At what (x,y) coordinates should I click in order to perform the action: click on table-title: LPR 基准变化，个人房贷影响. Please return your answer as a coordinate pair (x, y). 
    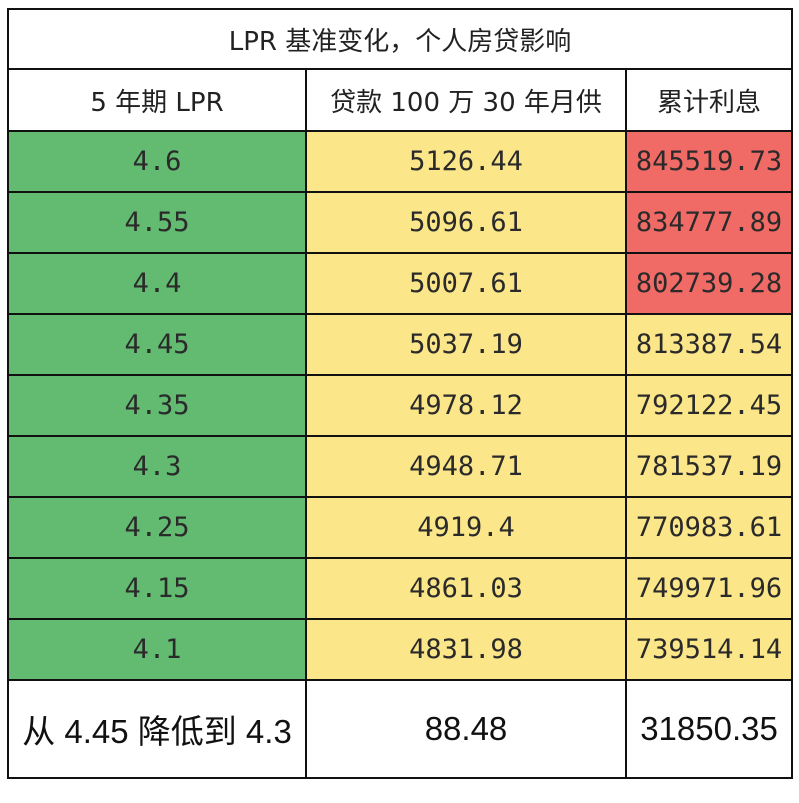
    Looking at the image, I should click on (400, 39).